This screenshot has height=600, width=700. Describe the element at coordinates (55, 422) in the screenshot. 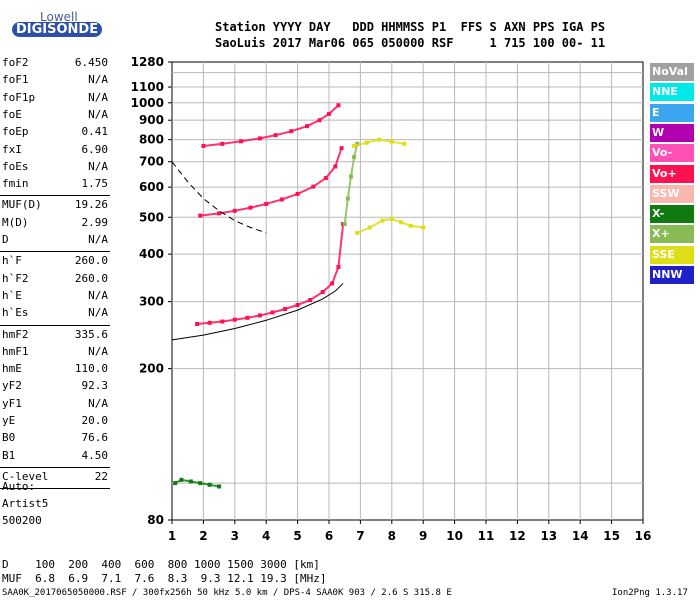

I see `param-row: yE 20.0` at that location.